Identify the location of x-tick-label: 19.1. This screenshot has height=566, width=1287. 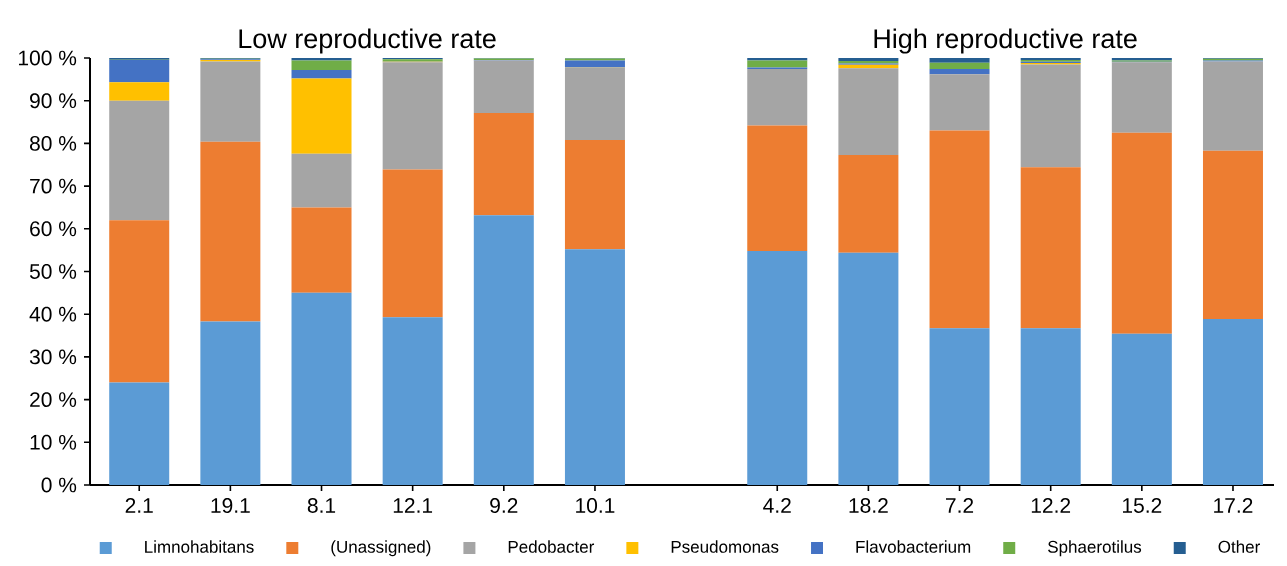
(230, 505).